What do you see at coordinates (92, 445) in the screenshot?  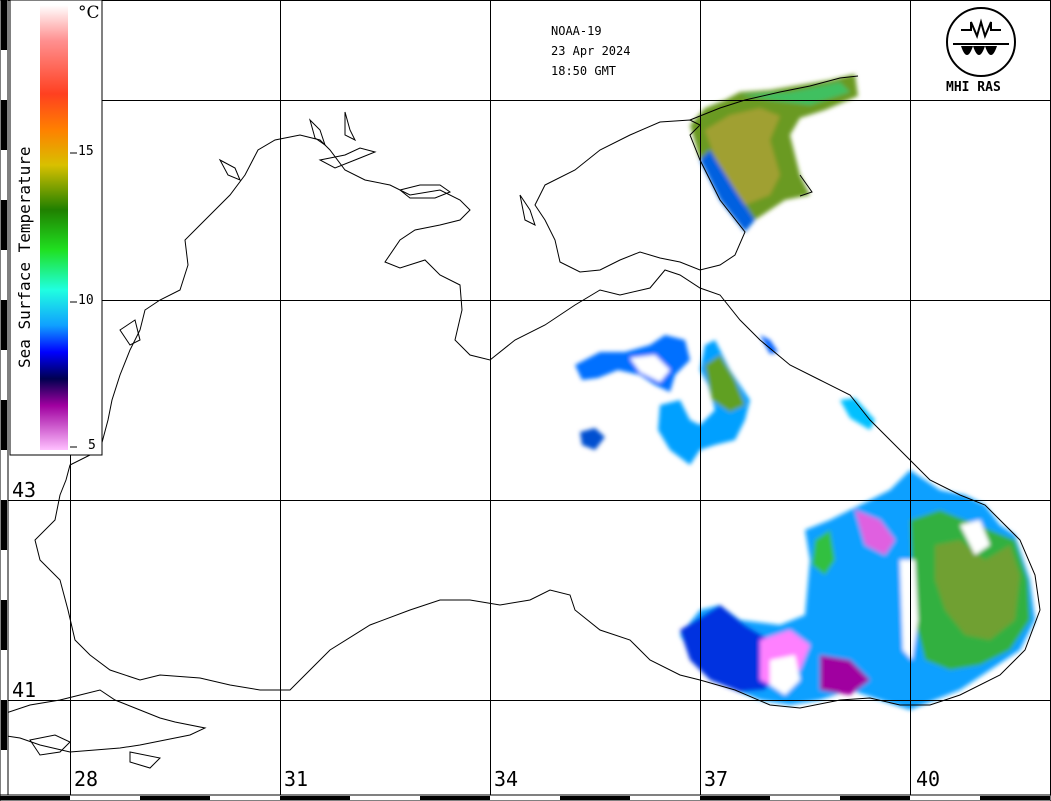 I see `legend-tick-5: 5` at bounding box center [92, 445].